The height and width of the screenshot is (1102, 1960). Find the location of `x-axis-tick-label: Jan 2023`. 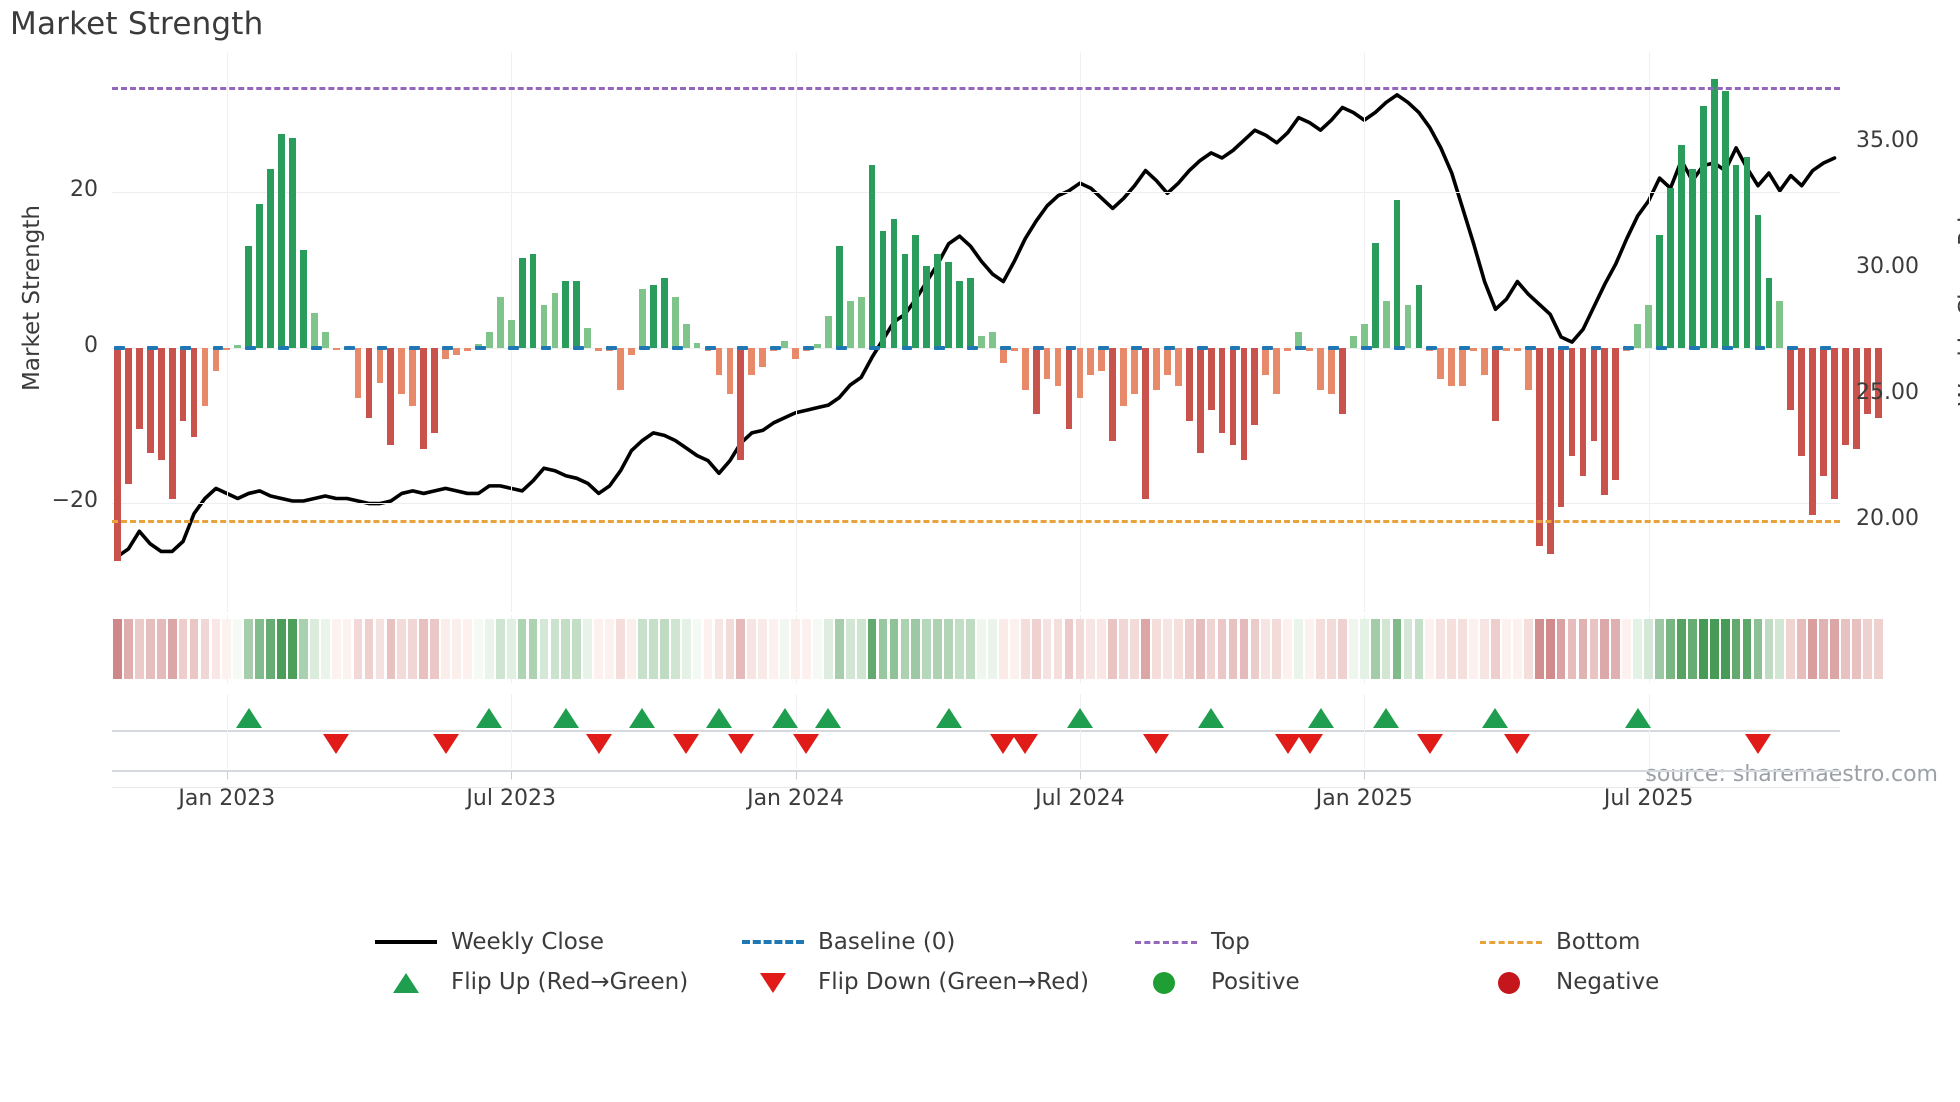

x-axis-tick-label: Jan 2023 is located at coordinates (227, 798).